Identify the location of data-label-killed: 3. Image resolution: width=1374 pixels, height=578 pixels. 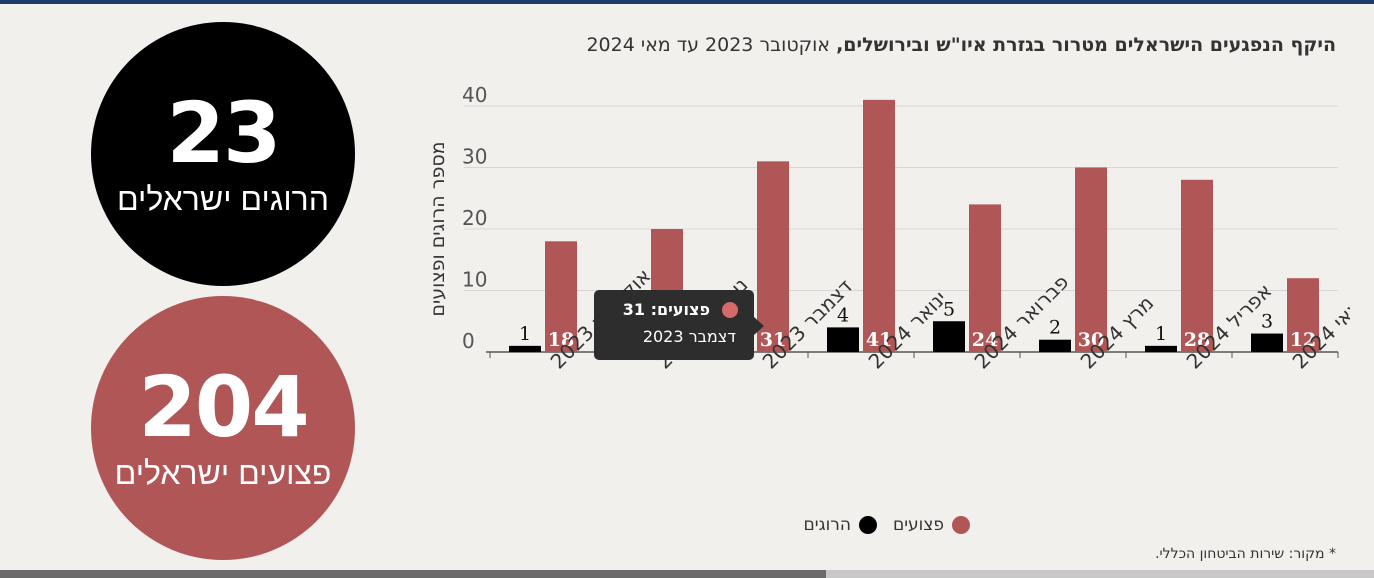
(1267, 322).